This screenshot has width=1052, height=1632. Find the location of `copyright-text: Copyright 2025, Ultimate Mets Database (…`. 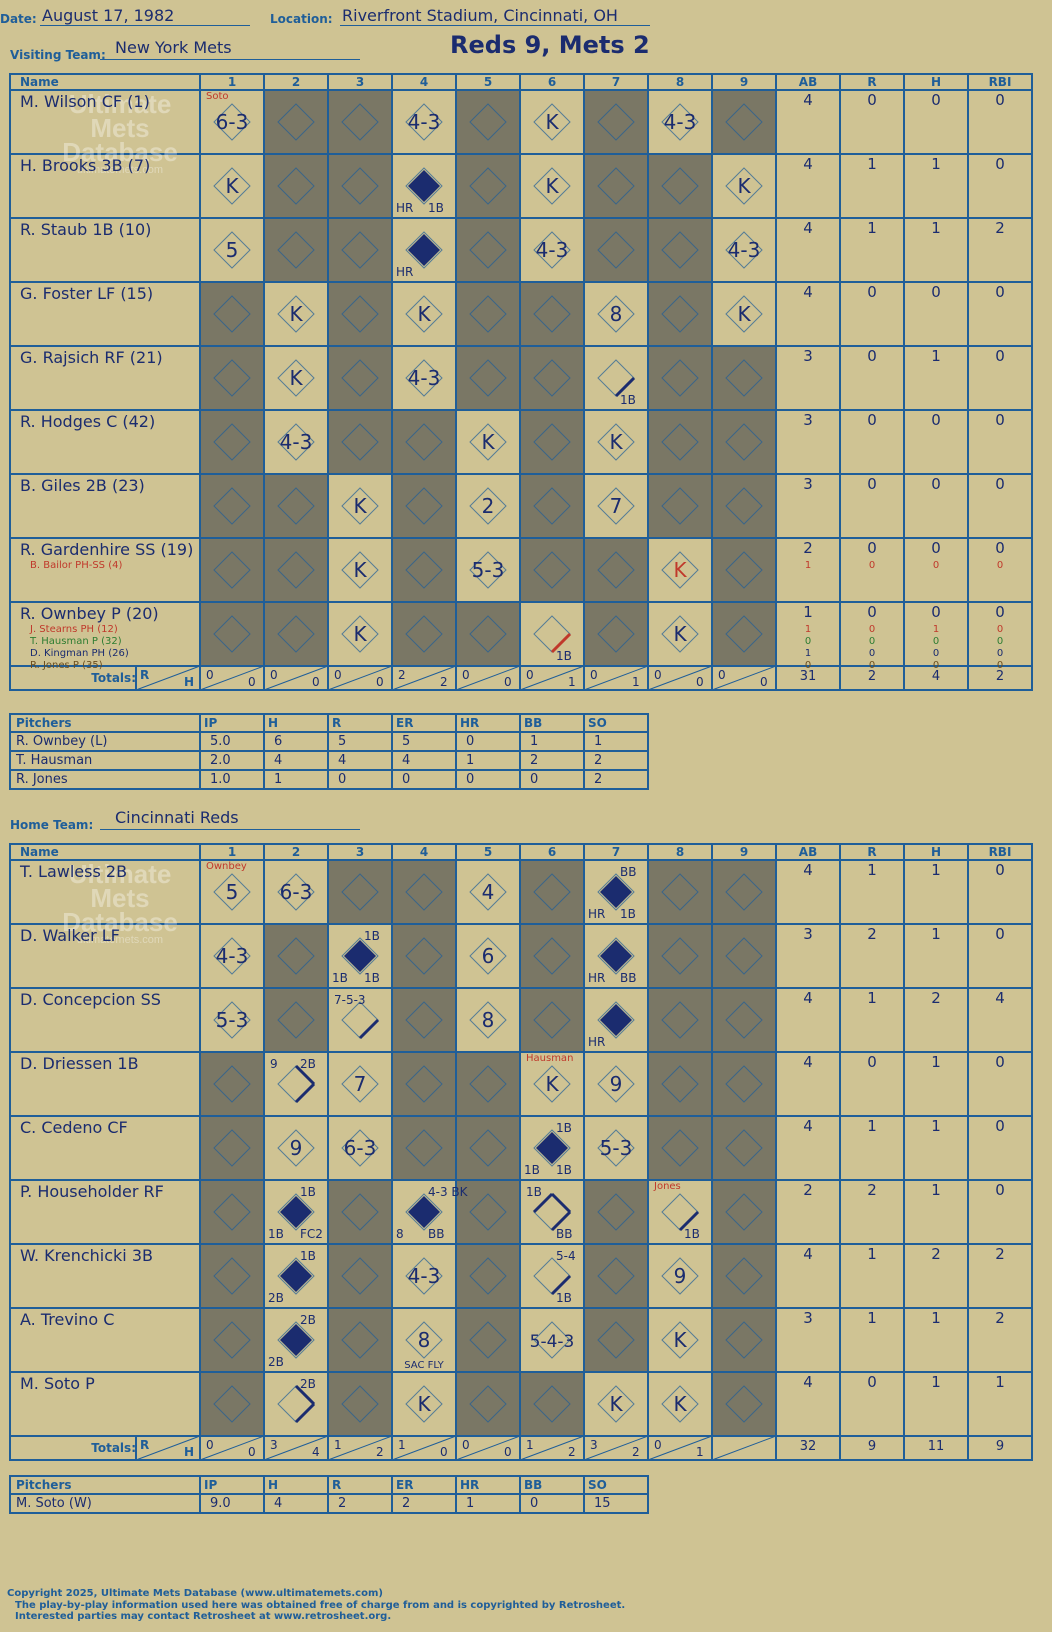

copyright-text: Copyright 2025, Ultimate Mets Database (… is located at coordinates (195, 1593).